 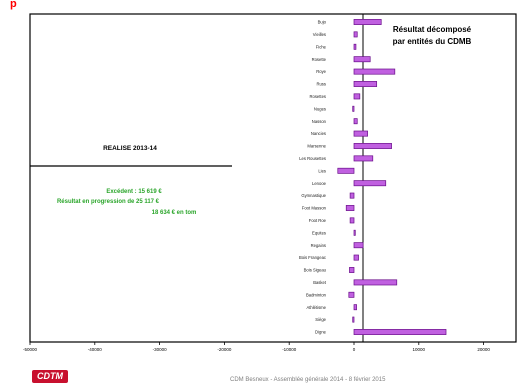 I want to click on category-label-4: Roye, so click(x=321, y=71).